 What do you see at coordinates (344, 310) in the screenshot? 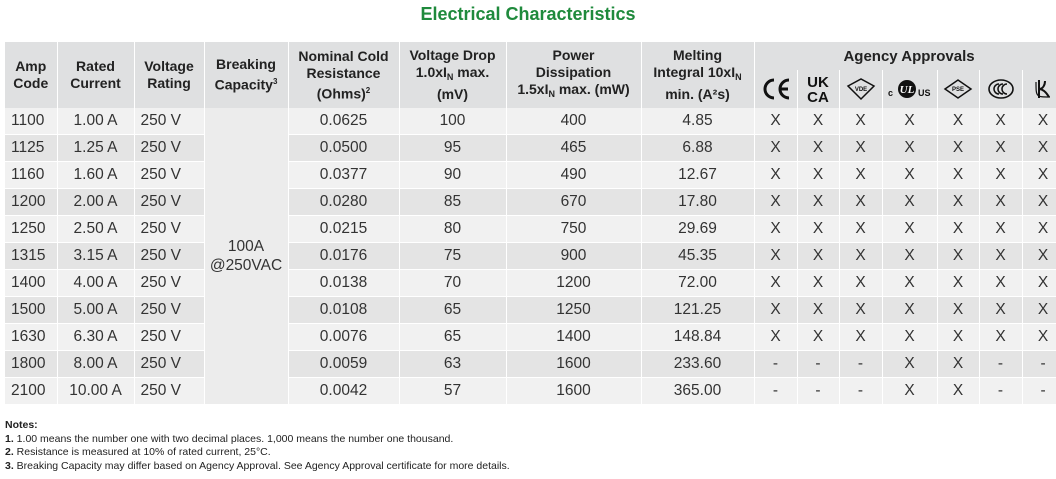
I see `resistance-cell: 0.0108` at bounding box center [344, 310].